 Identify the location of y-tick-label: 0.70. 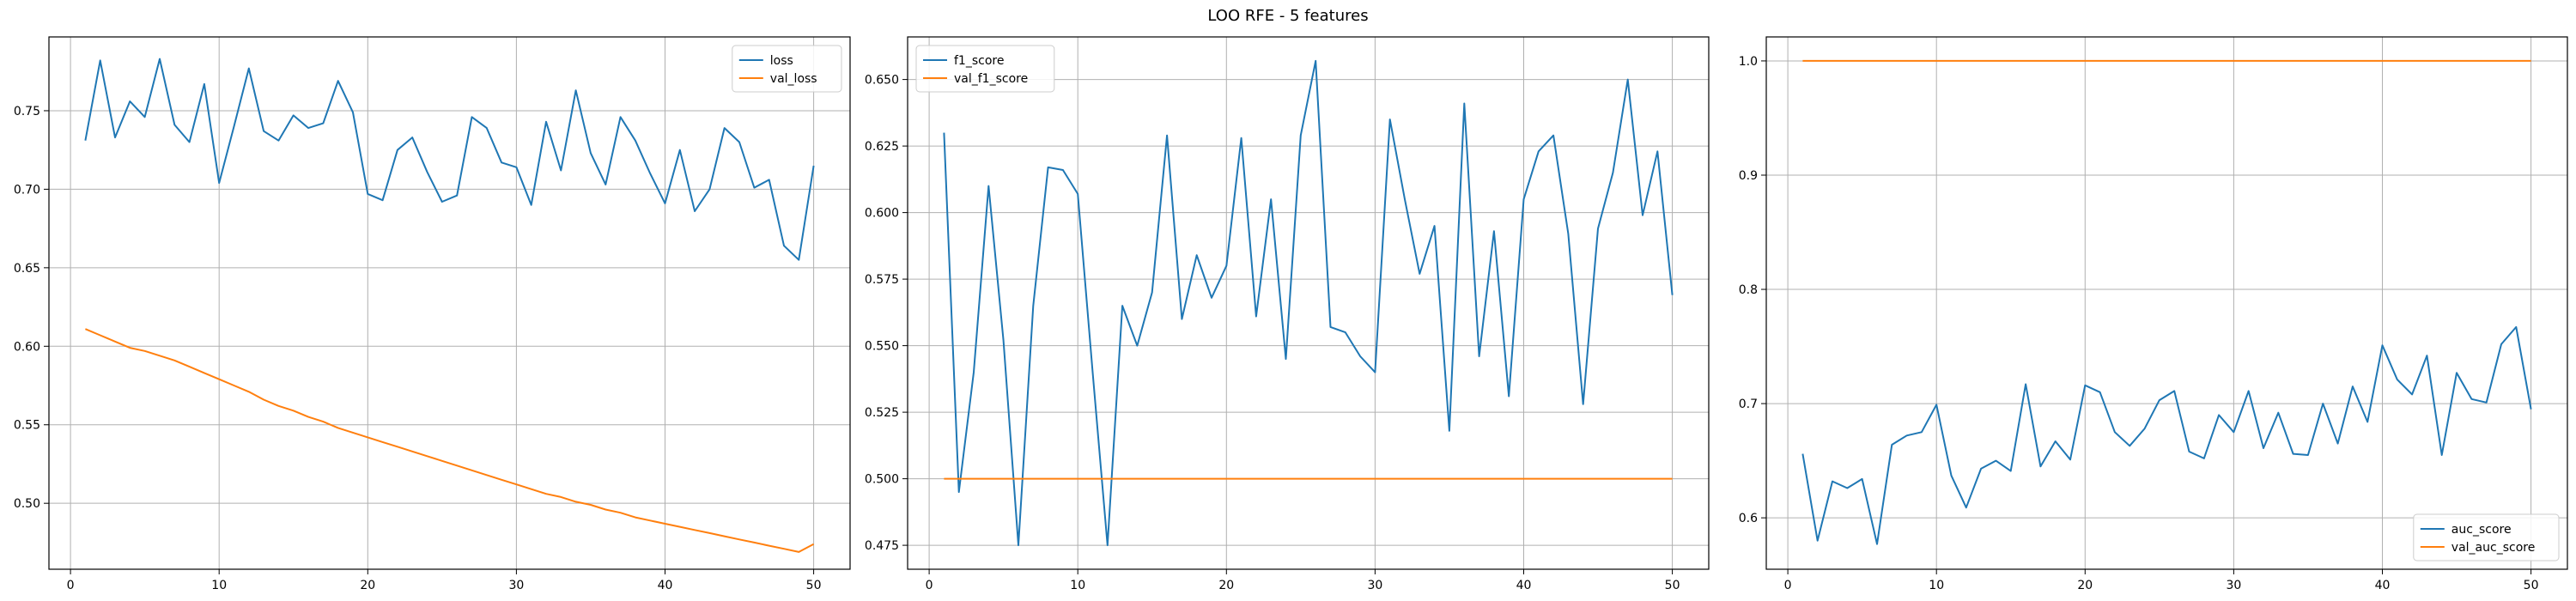
(27, 190).